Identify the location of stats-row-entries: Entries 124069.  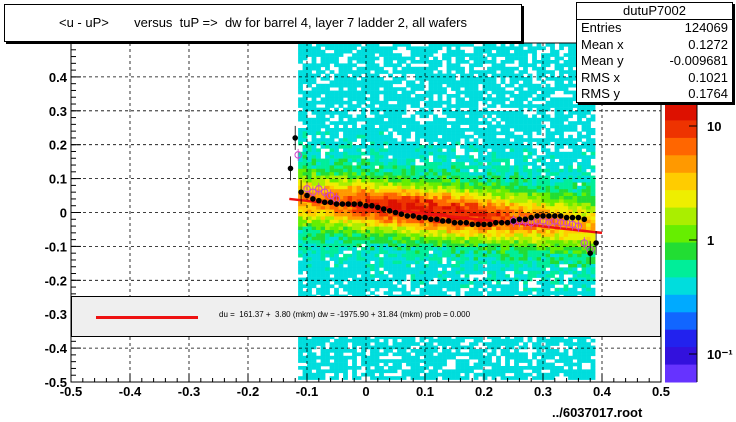
(654, 28).